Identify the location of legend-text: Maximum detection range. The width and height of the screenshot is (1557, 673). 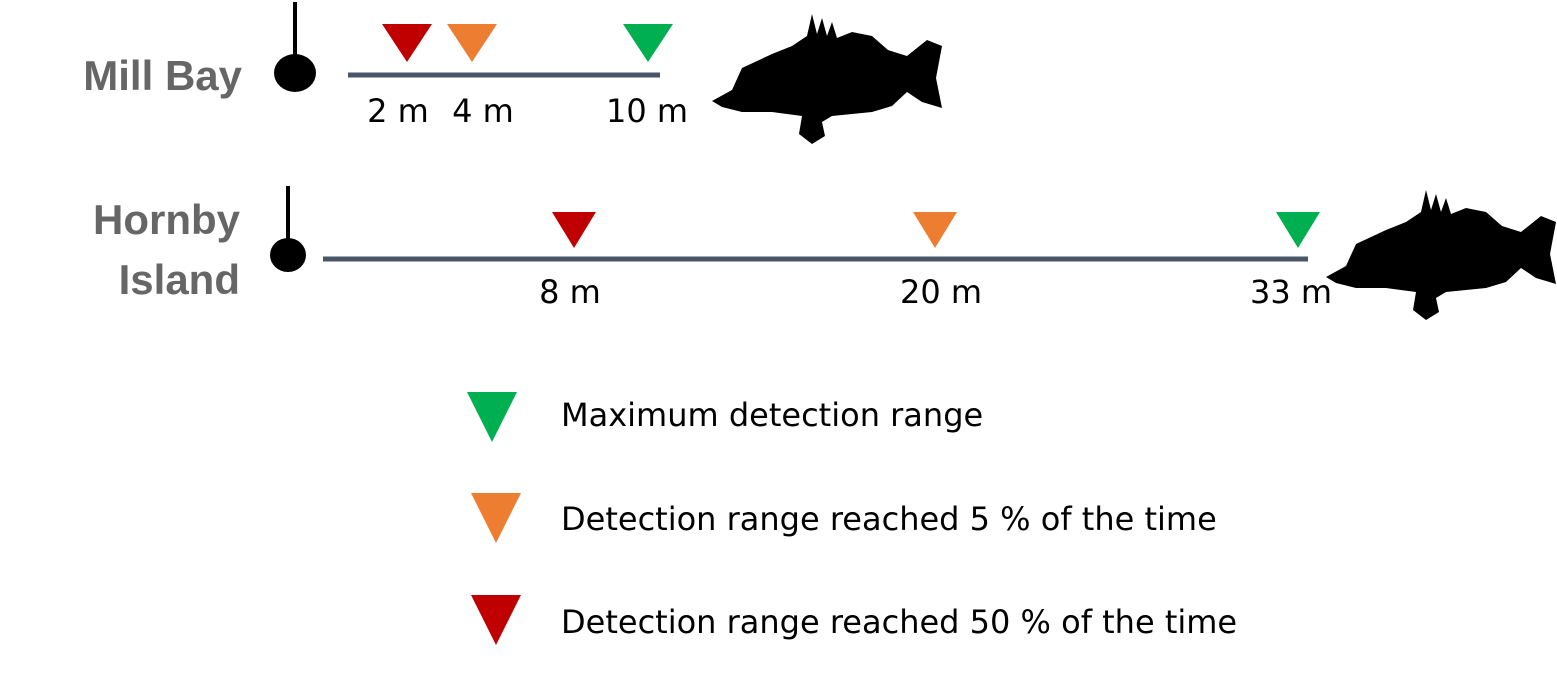
(772, 415).